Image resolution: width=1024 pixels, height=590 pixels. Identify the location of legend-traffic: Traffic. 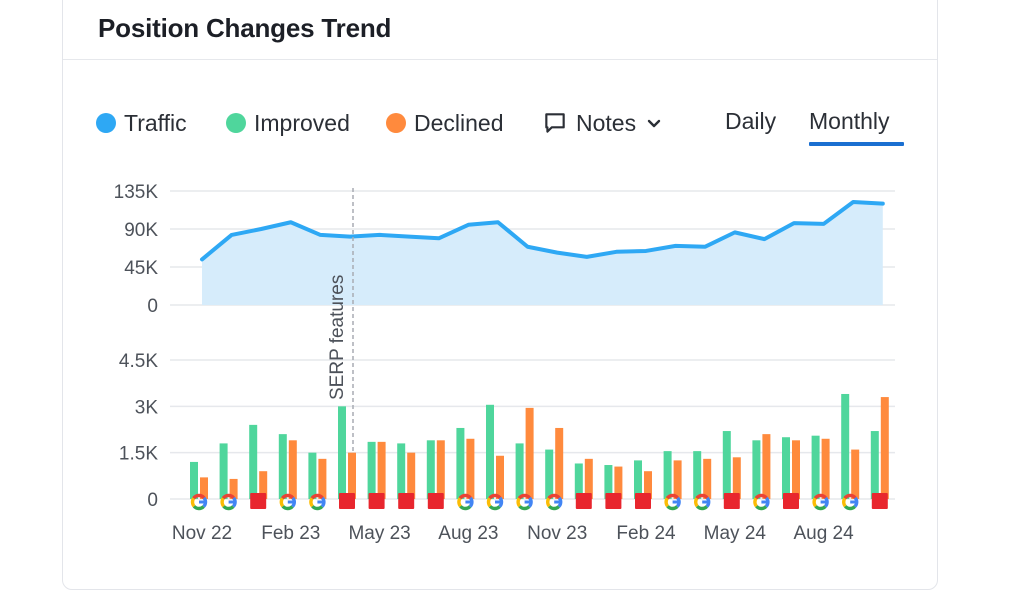
(141, 123).